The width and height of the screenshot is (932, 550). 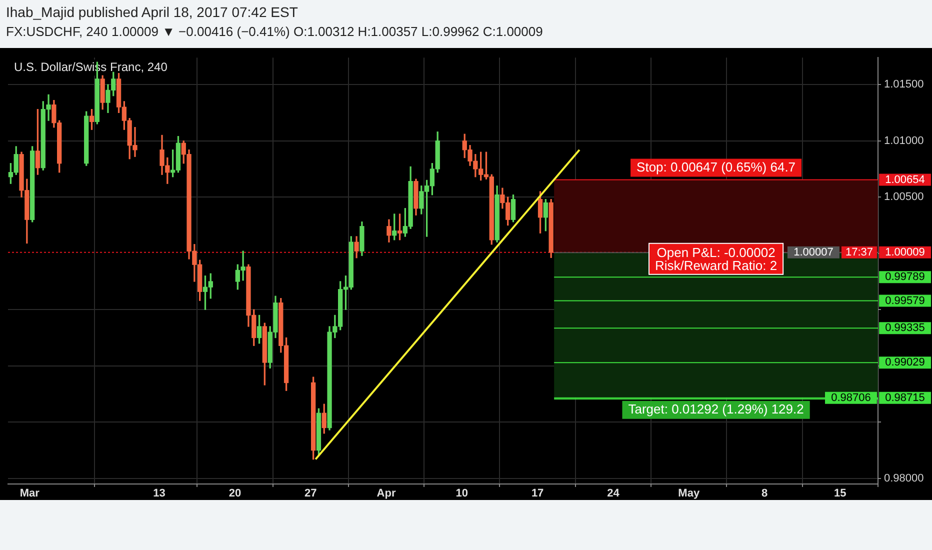 What do you see at coordinates (905, 277) in the screenshot?
I see `ref-line-label: 0.99789` at bounding box center [905, 277].